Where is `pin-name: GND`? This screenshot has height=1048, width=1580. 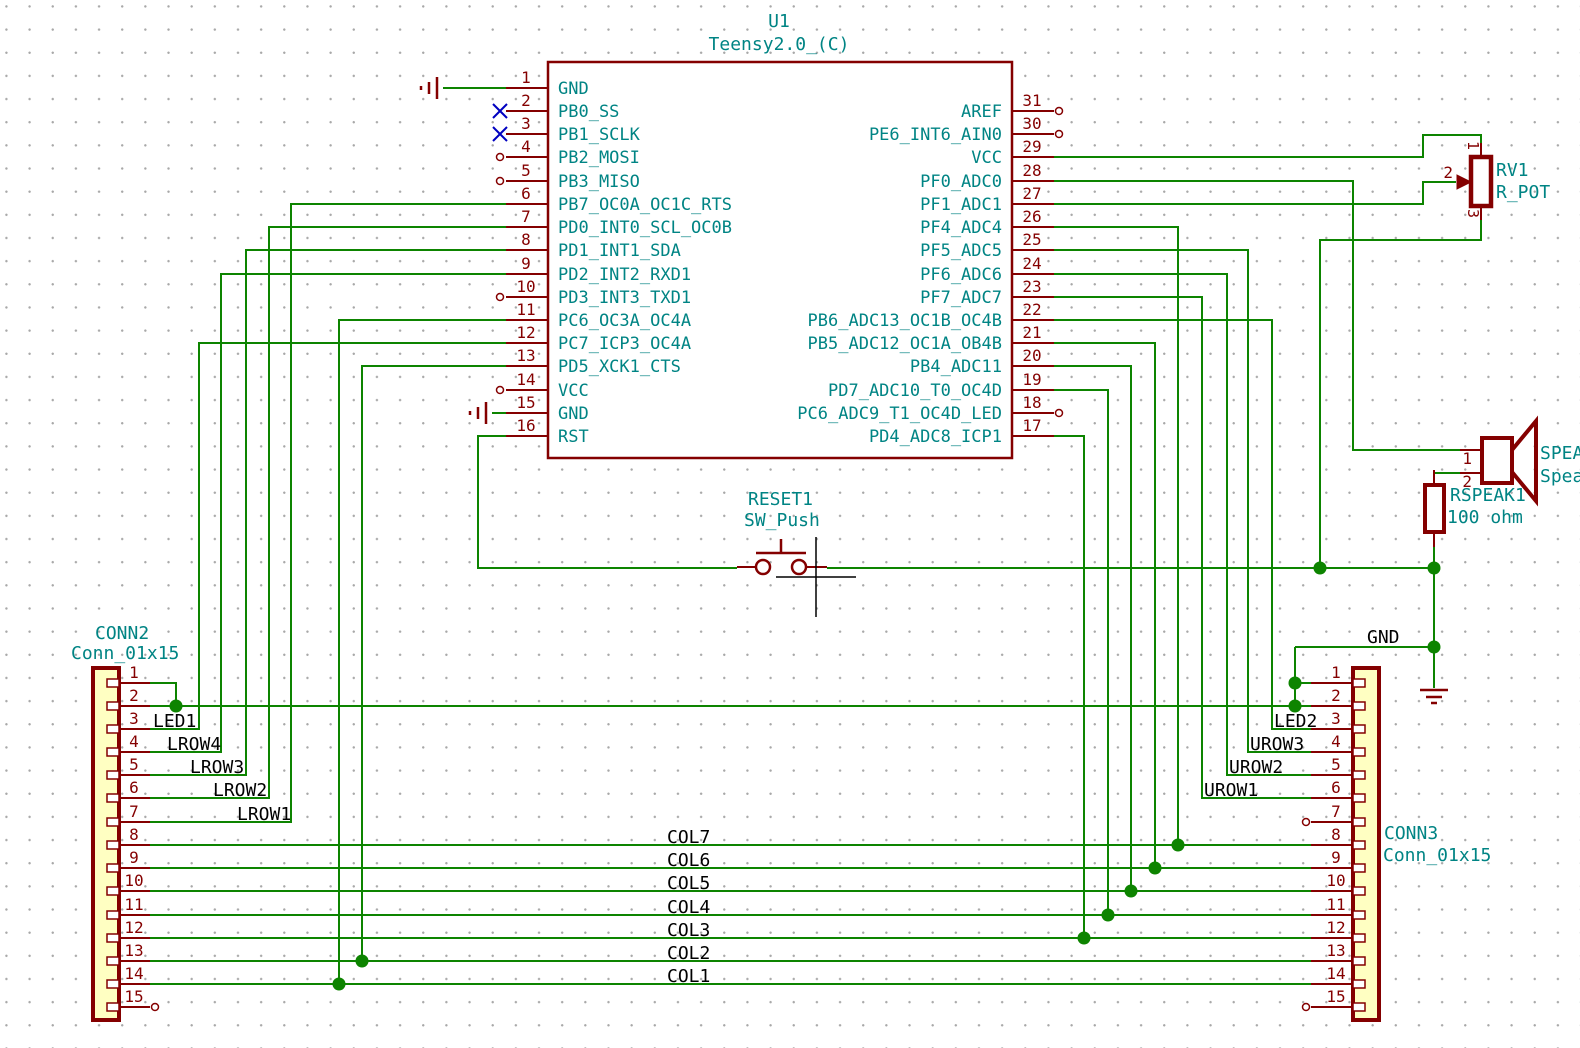 pin-name: GND is located at coordinates (573, 89).